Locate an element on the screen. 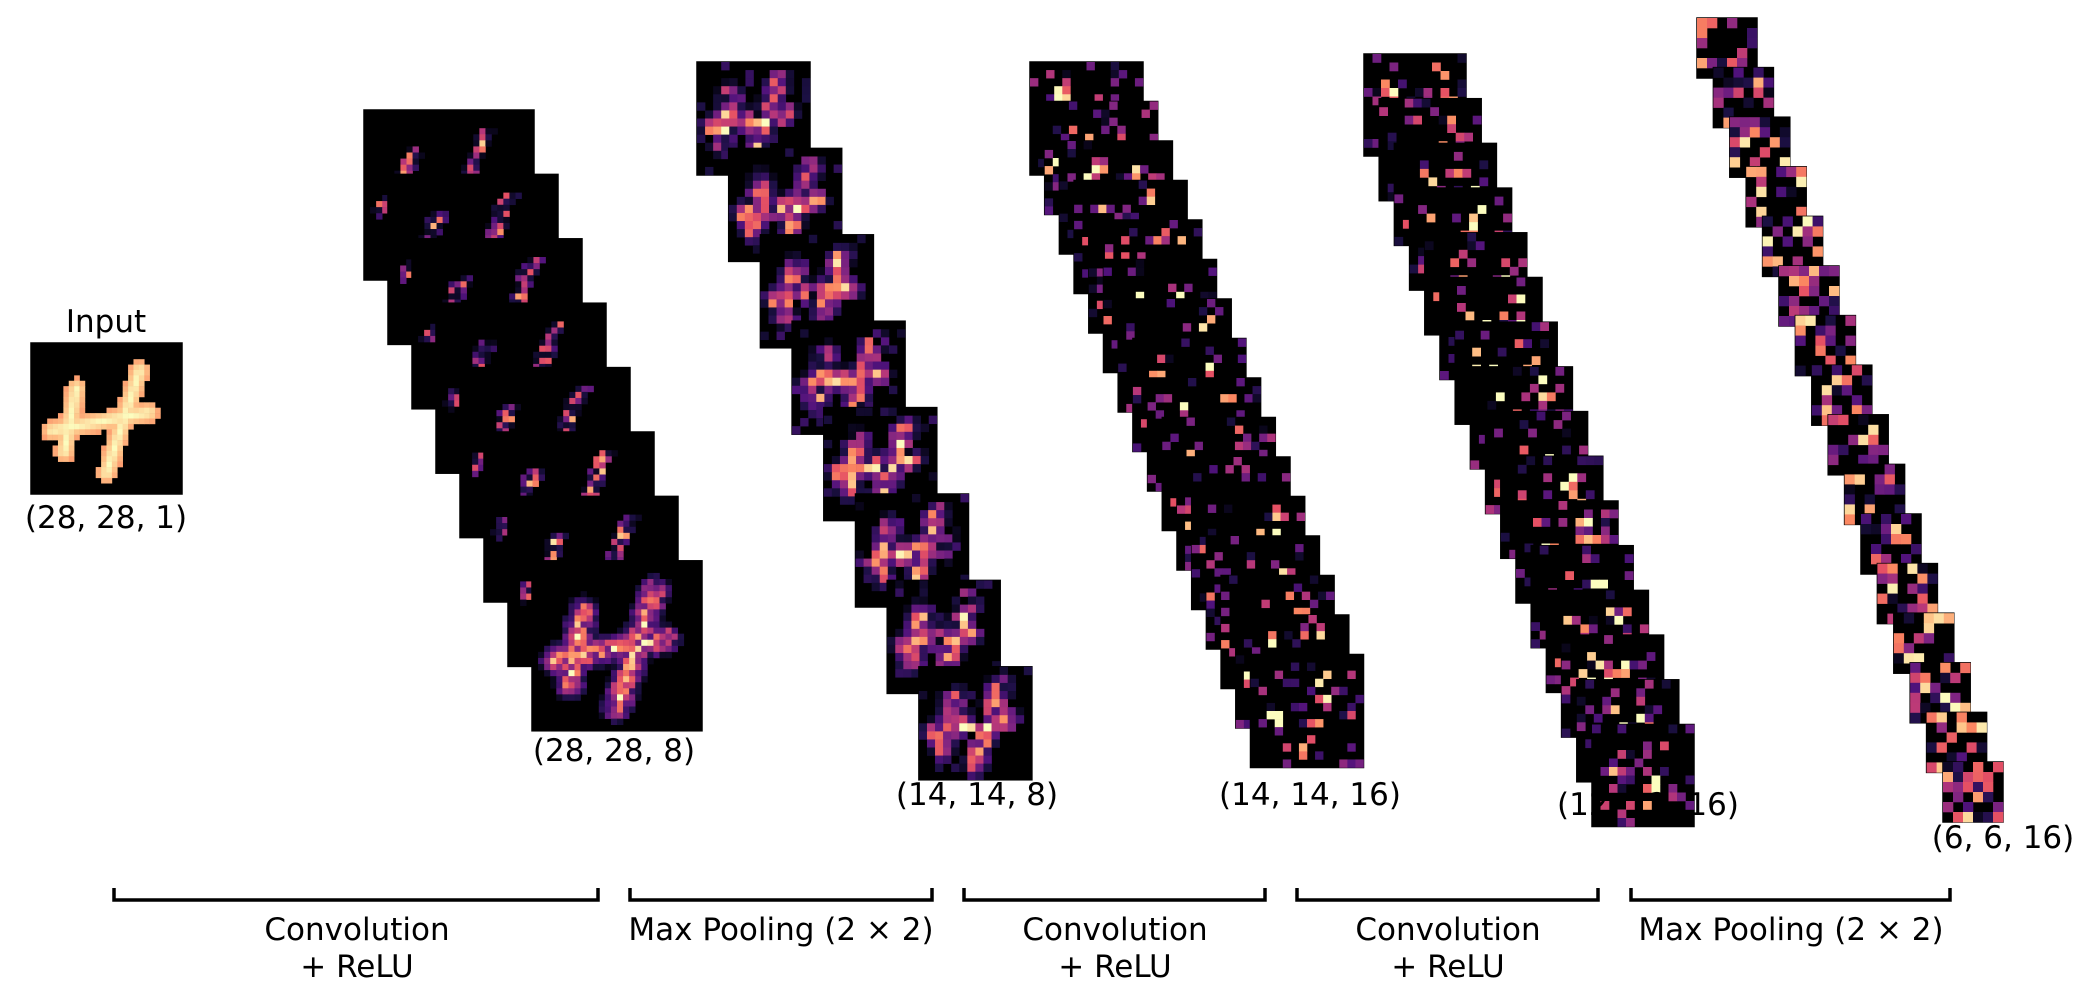 The image size is (2098, 1006). layer-2-shape: (14, 14, 8) is located at coordinates (977, 795).